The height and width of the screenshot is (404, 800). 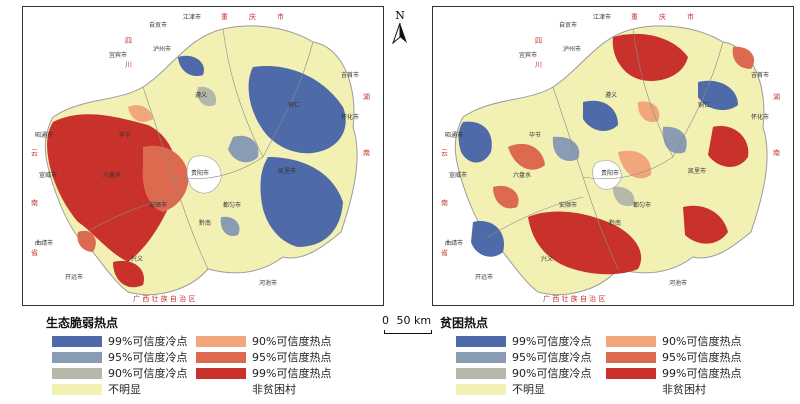 I want to click on legend-cold-90: 90%可信度冷点, so click(x=523, y=373).